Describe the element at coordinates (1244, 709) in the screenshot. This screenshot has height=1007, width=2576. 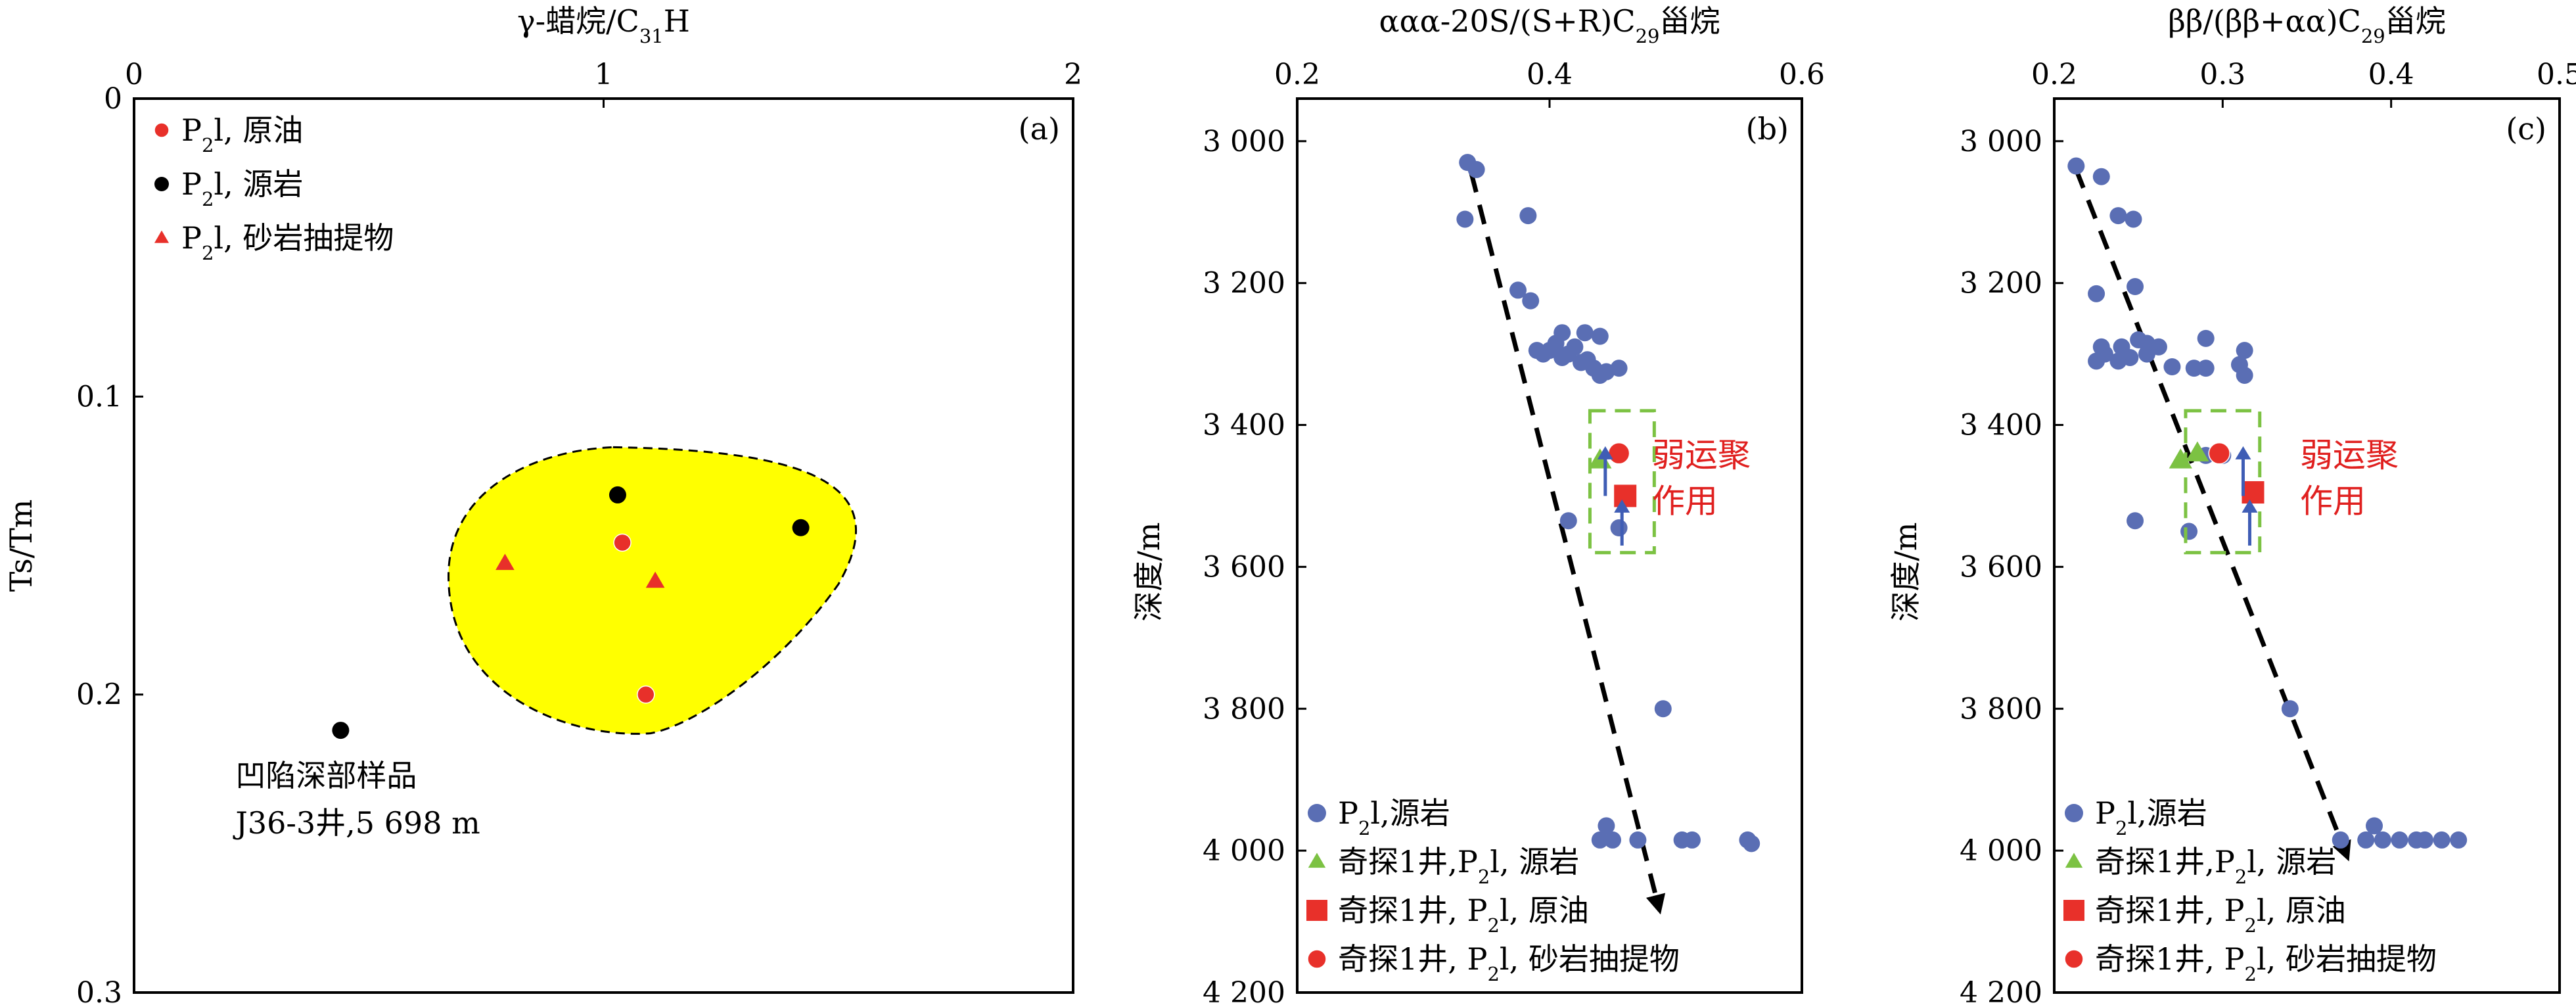
I see `y-tick-label: 3 800` at that location.